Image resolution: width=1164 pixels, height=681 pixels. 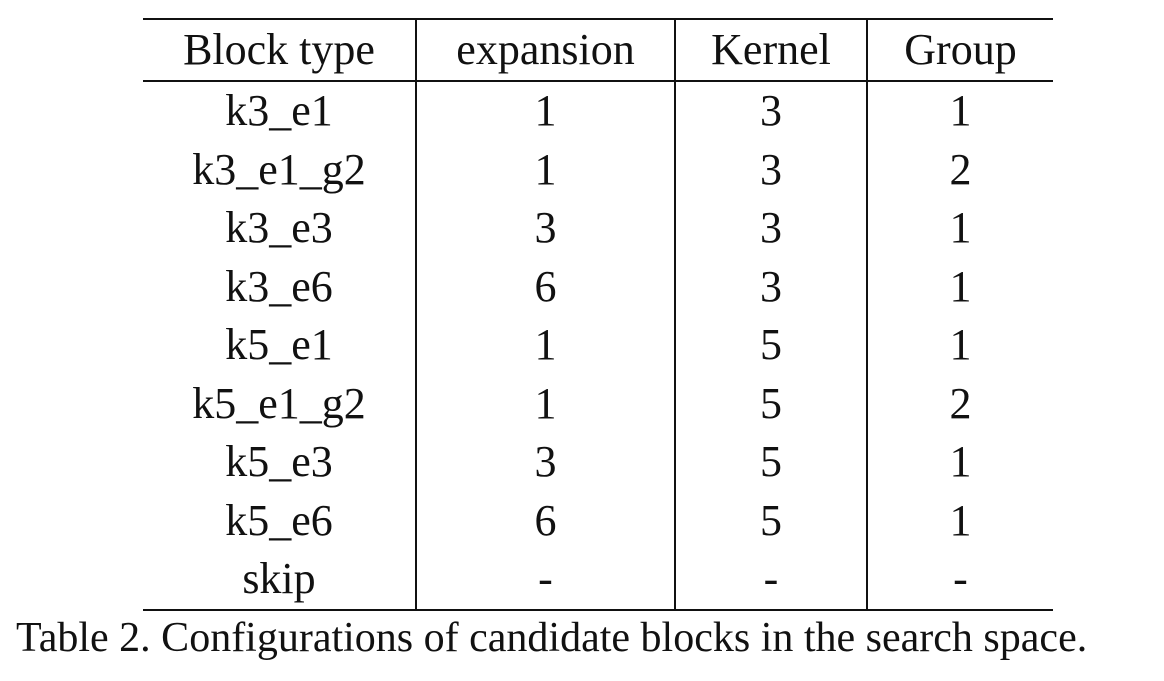 I want to click on header-kernel: Kernel, so click(x=770, y=50).